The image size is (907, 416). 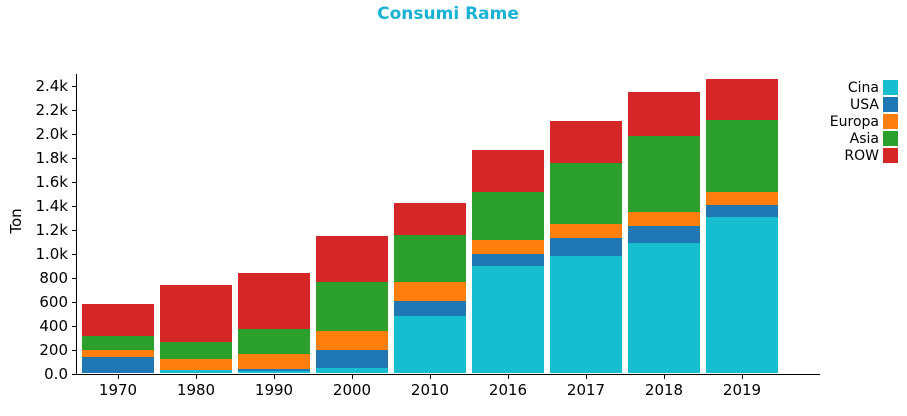 What do you see at coordinates (51, 86) in the screenshot?
I see `y-tick-label: 2.4k` at bounding box center [51, 86].